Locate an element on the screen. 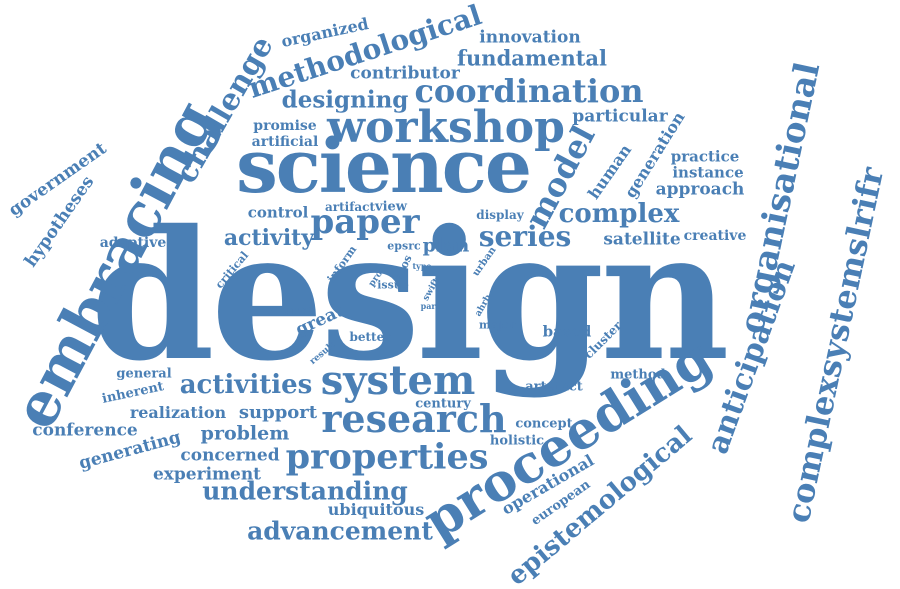  word-complex: complex is located at coordinates (619, 214).